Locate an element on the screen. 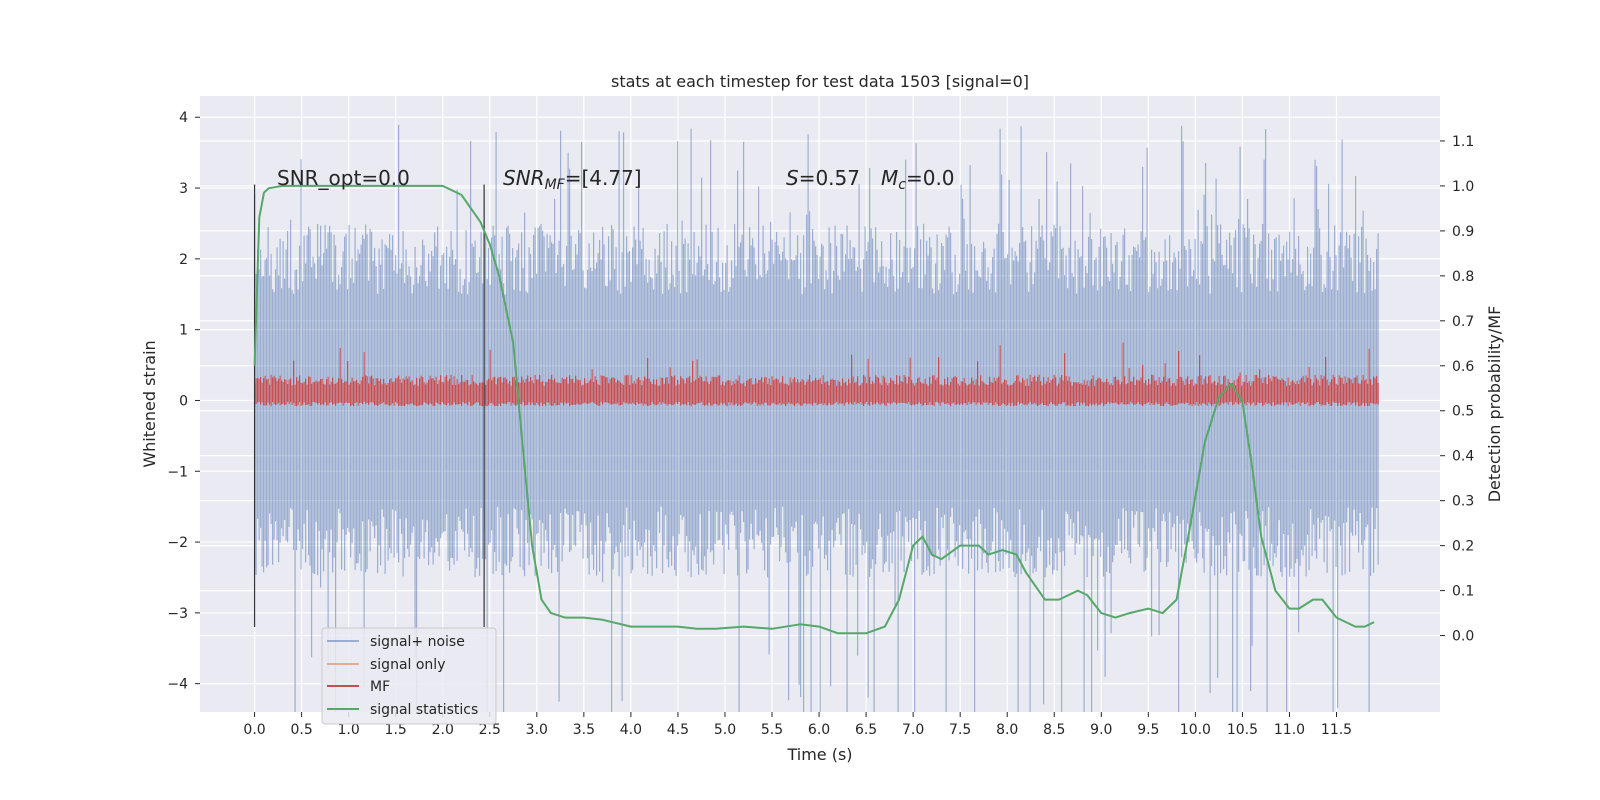 Image resolution: width=1600 pixels, height=800 pixels. annotation-snr-mf-value: =[4.77] is located at coordinates (603, 178).